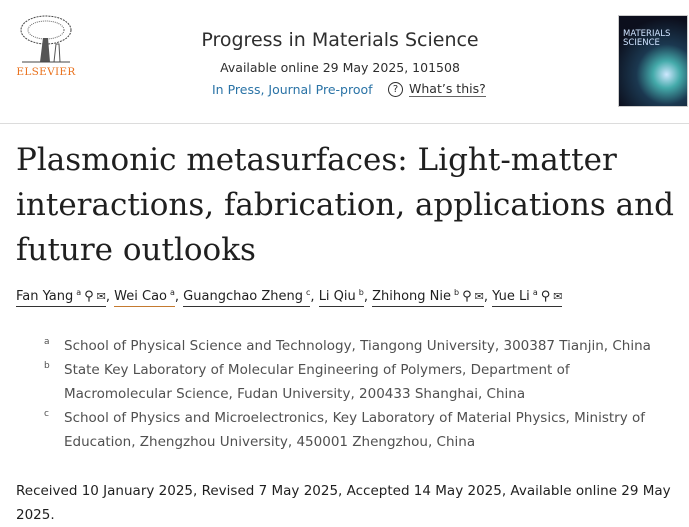 The image size is (689, 527). I want to click on author-name: Li Qiu, so click(337, 297).